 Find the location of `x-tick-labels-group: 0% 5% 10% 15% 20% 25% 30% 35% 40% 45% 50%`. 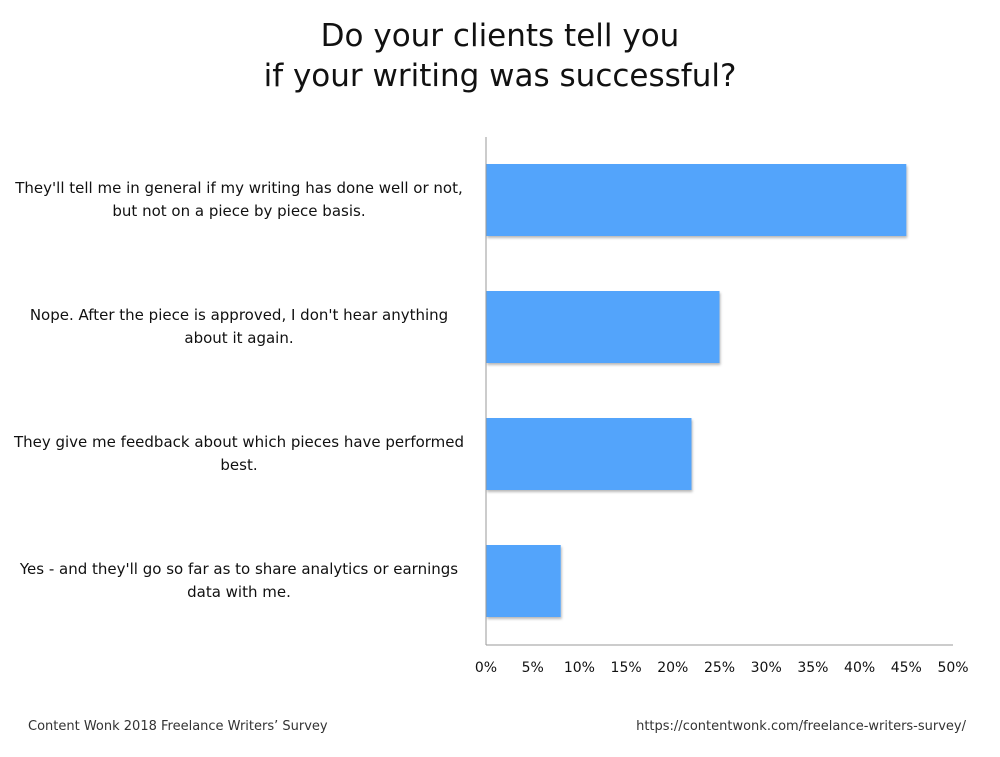

x-tick-labels-group: 0% 5% 10% 15% 20% 25% 30% 35% 40% 45% 50% is located at coordinates (722, 668).